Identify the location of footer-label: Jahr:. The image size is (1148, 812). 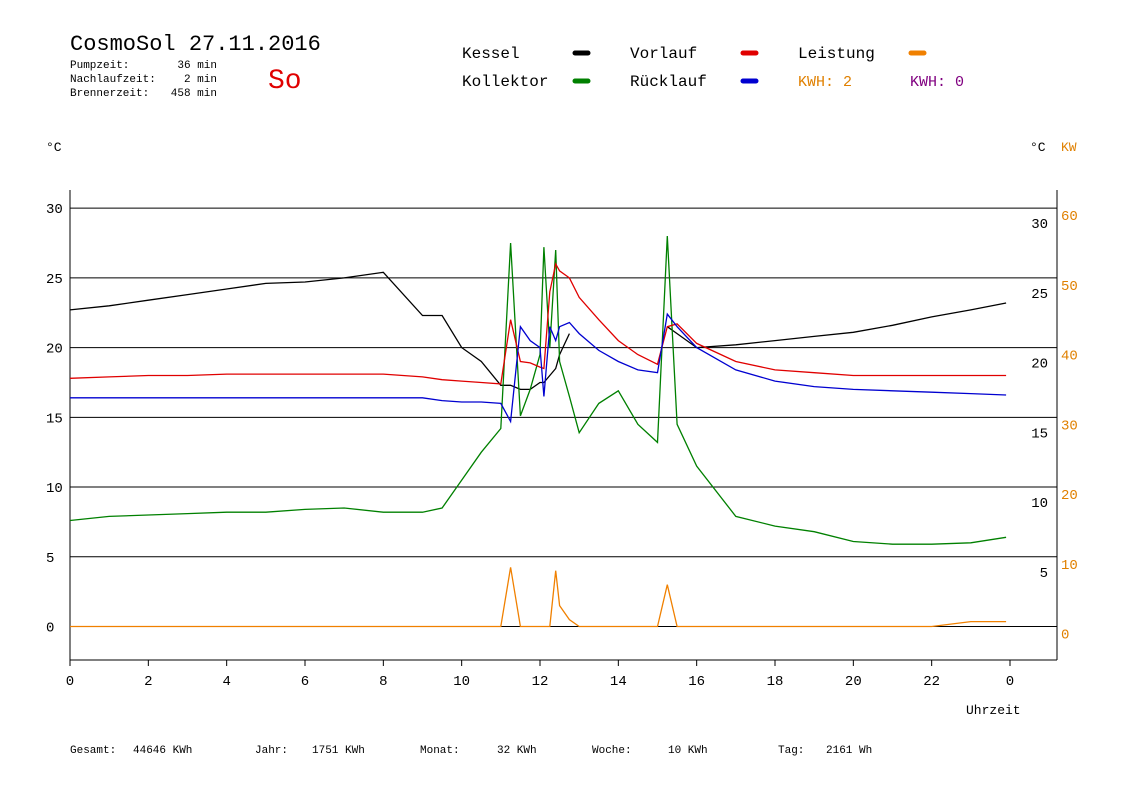
(271, 751).